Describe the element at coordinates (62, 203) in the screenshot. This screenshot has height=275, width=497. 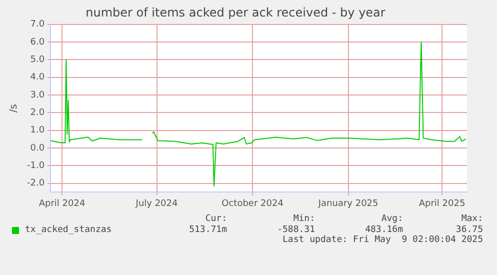
I see `x-tick-label: April 2024` at that location.